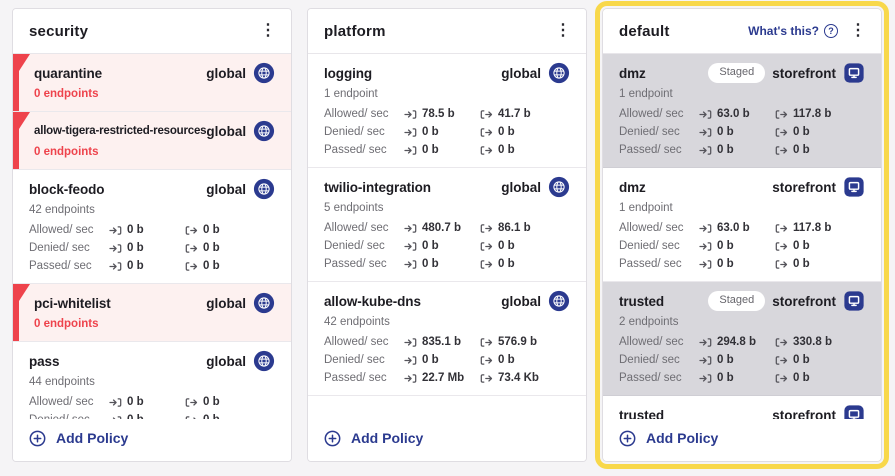  Describe the element at coordinates (62, 382) in the screenshot. I see `endpoints-count: 44 endpoints` at that location.